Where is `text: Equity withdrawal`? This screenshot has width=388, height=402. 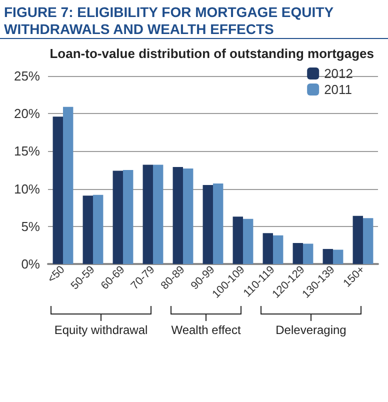 text: Equity withdrawal is located at coordinates (101, 330).